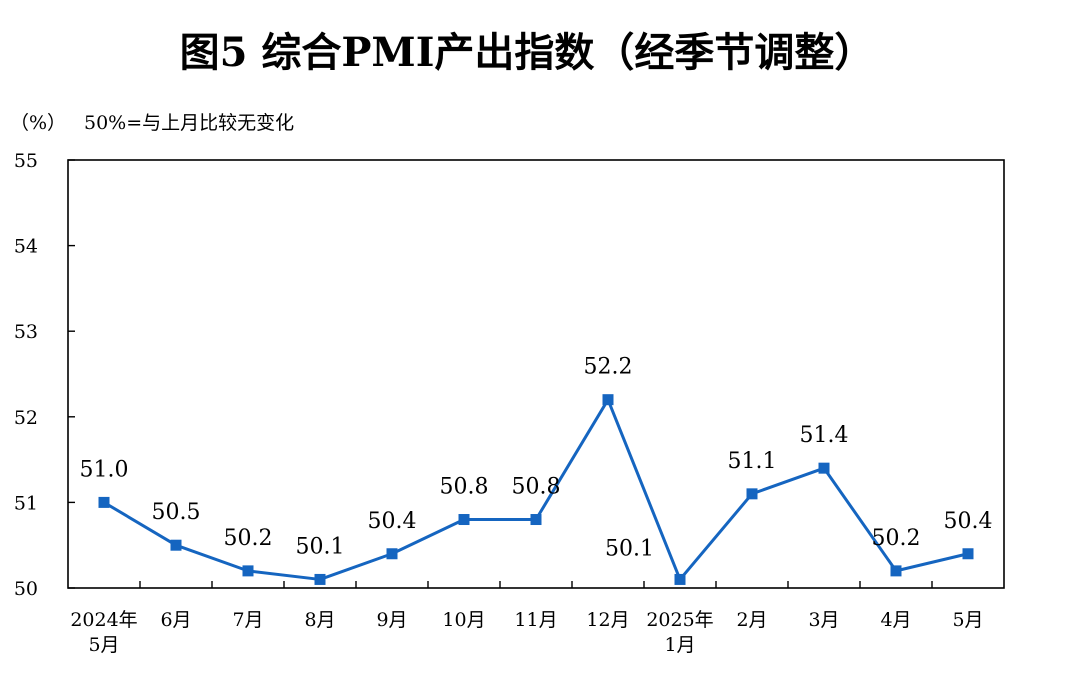 Image resolution: width=1080 pixels, height=681 pixels. Describe the element at coordinates (607, 620) in the screenshot. I see `x-tick-label: 12月` at that location.